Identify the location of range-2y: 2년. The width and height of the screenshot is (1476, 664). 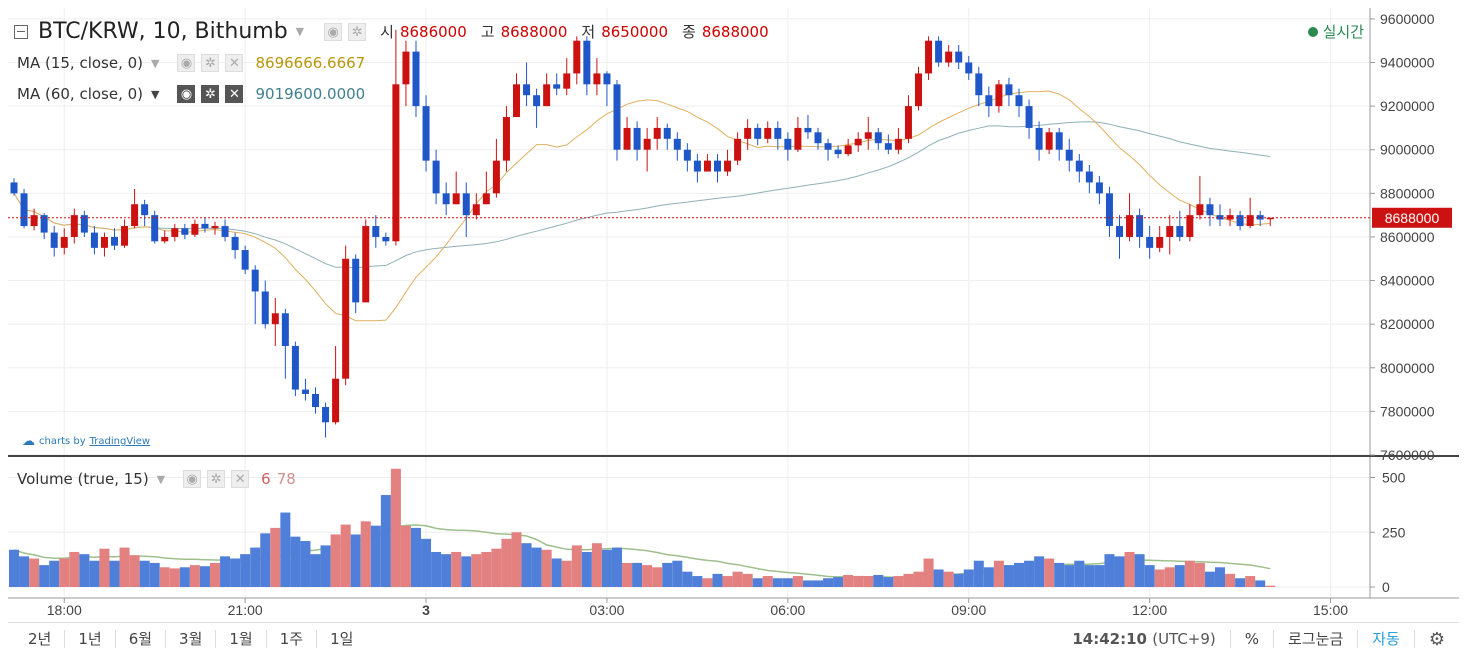
(37, 639).